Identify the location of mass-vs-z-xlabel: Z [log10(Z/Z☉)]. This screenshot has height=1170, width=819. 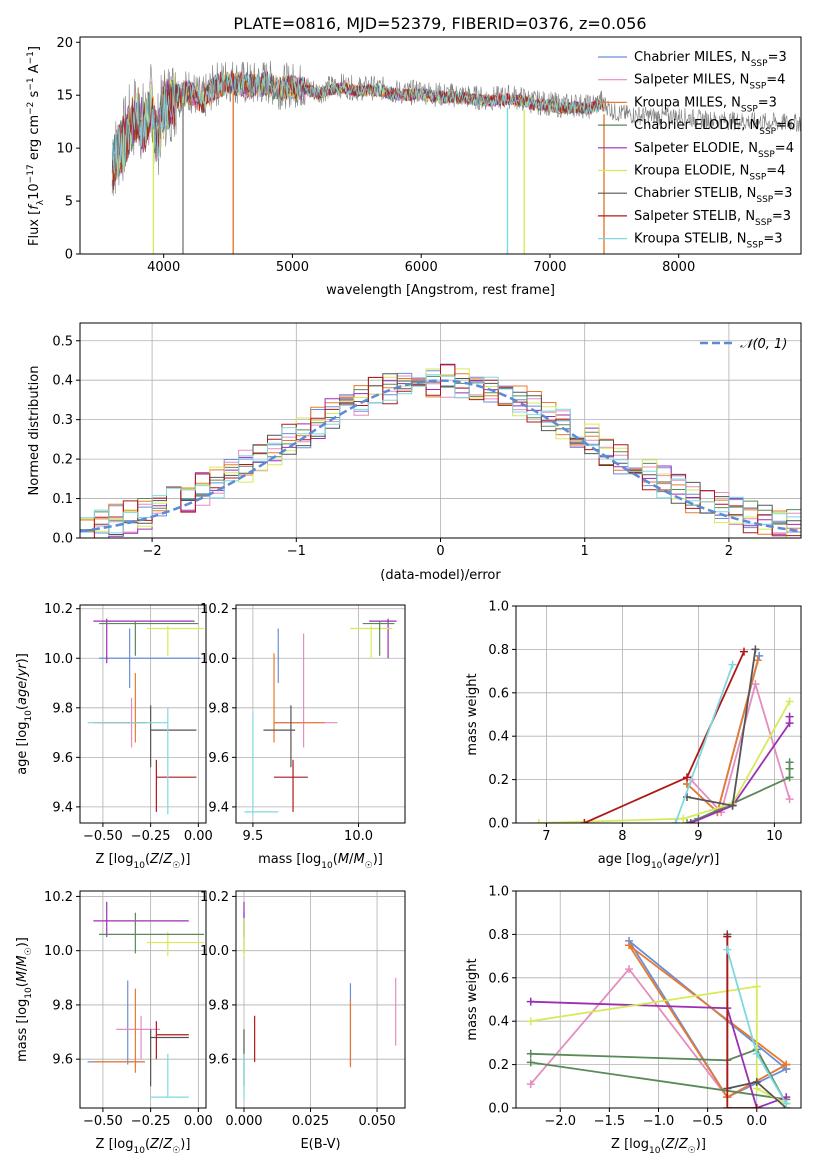
(143, 1146).